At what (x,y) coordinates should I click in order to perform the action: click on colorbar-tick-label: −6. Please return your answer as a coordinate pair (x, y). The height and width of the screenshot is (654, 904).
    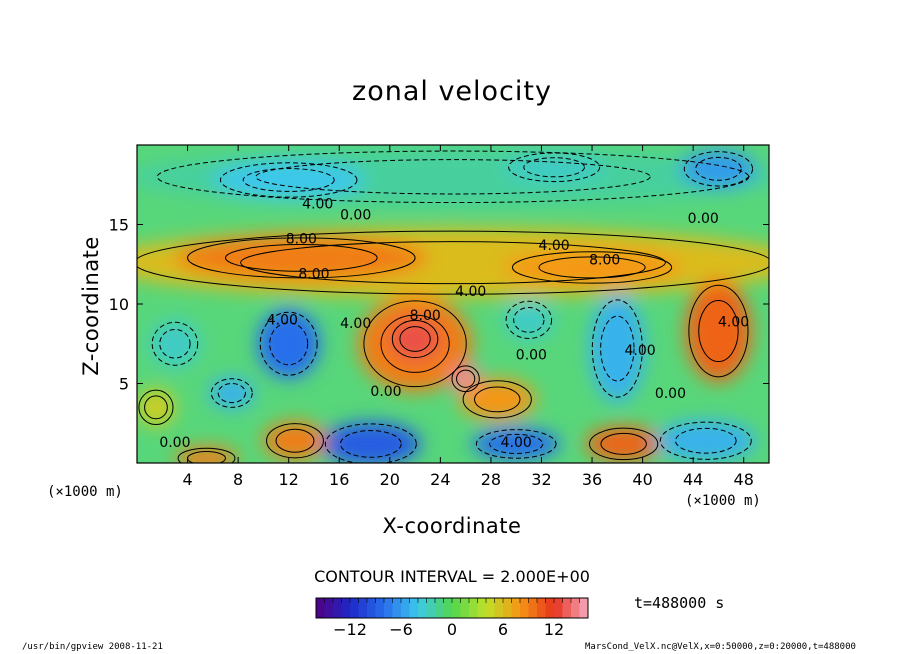
    Looking at the image, I should click on (401, 629).